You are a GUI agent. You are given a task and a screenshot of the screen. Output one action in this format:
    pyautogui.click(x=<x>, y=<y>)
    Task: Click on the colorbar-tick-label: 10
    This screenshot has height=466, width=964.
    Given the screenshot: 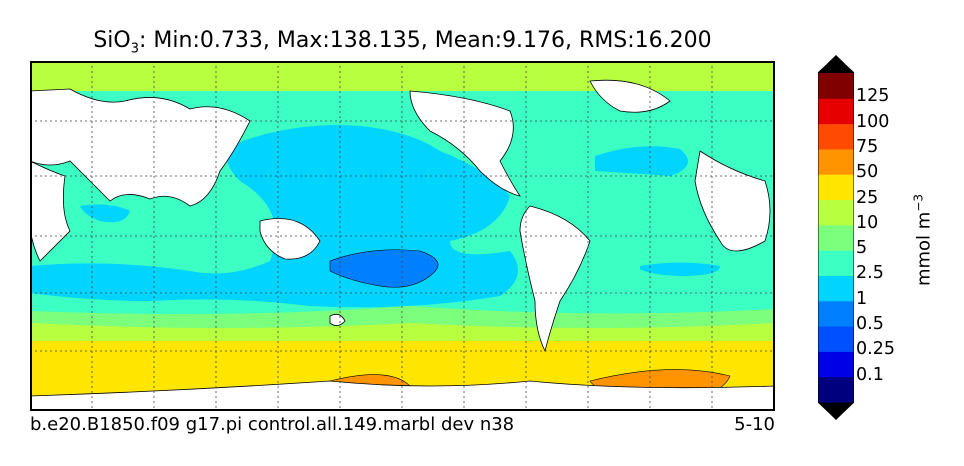 What is the action you would take?
    pyautogui.click(x=867, y=222)
    